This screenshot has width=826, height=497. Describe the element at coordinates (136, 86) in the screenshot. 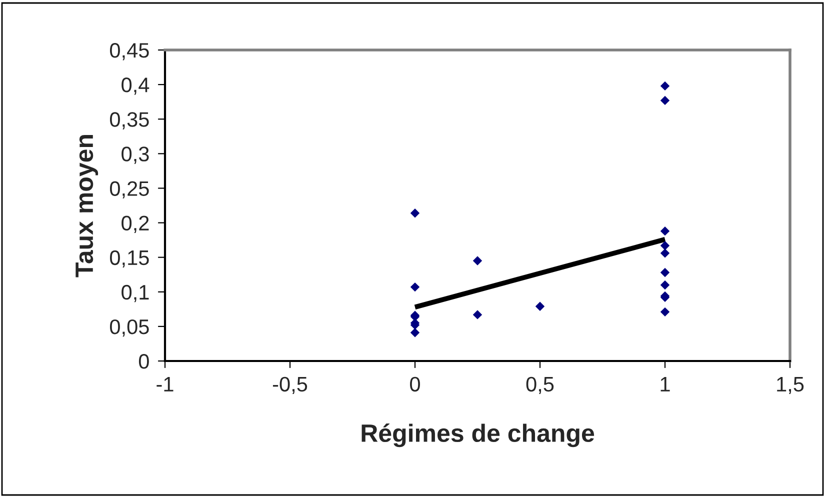

I see `y-tick-label: 0,4` at that location.